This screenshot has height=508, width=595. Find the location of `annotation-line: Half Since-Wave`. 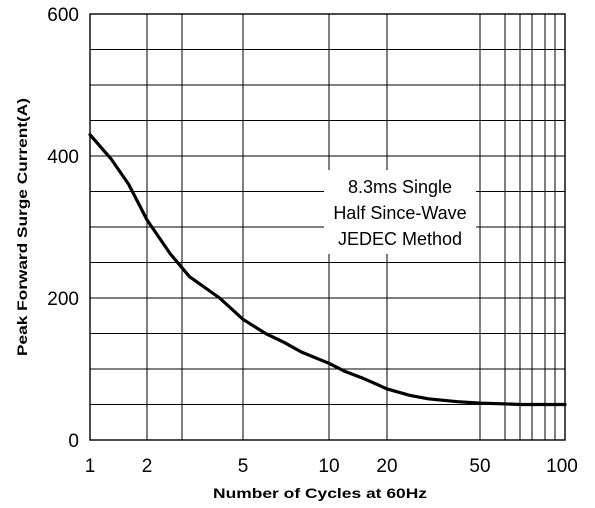

annotation-line: Half Since-Wave is located at coordinates (399, 213).